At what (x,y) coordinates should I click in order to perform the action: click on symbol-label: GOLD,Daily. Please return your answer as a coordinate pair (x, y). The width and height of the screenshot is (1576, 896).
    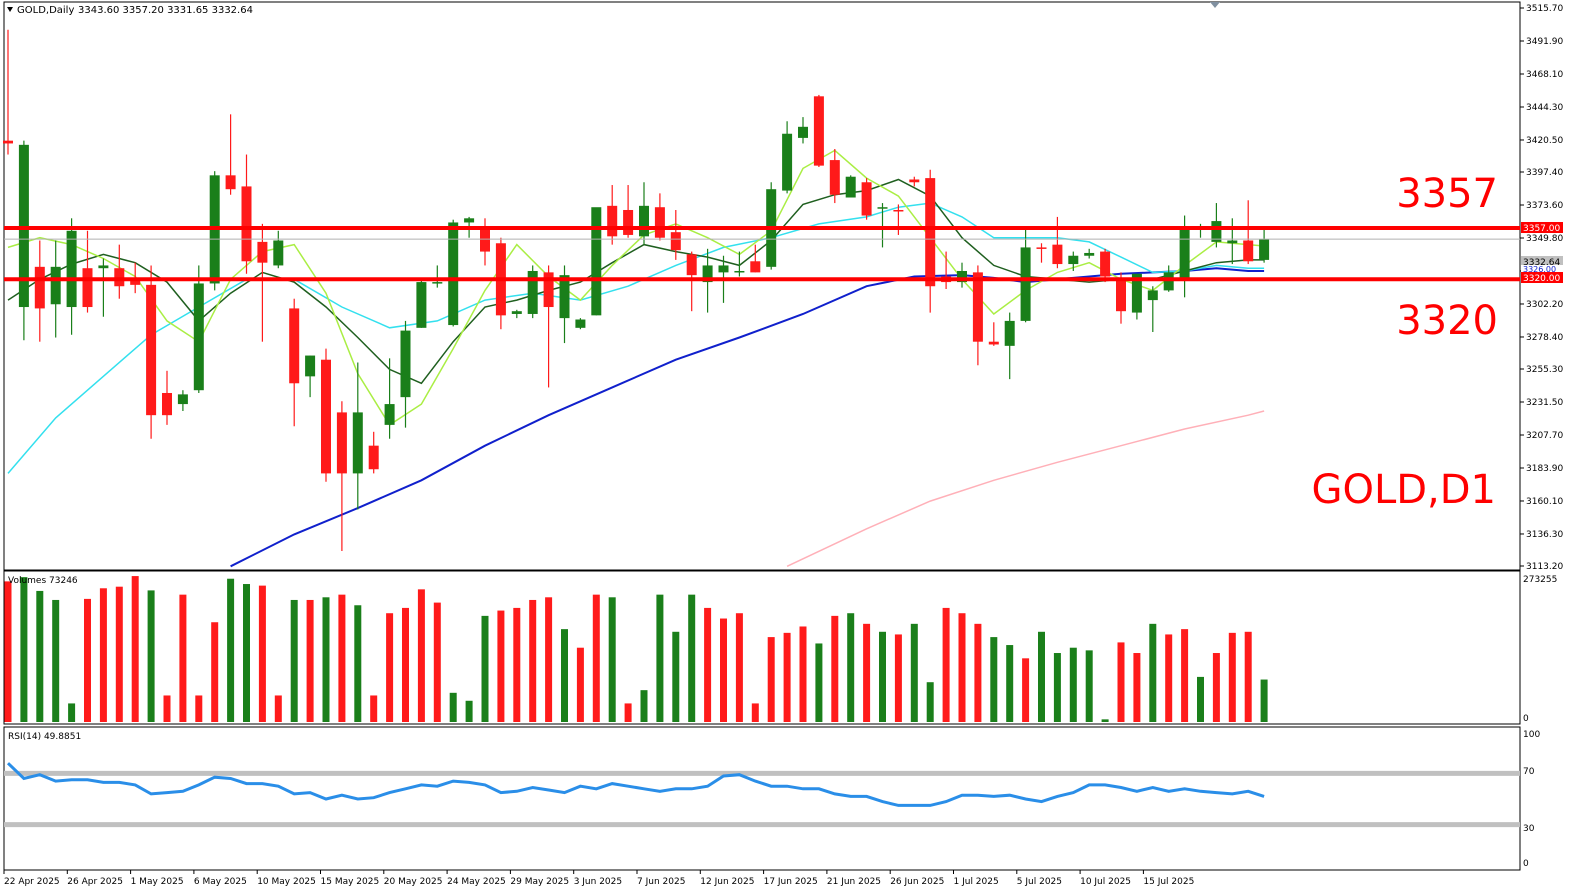
    Looking at the image, I should click on (45, 10).